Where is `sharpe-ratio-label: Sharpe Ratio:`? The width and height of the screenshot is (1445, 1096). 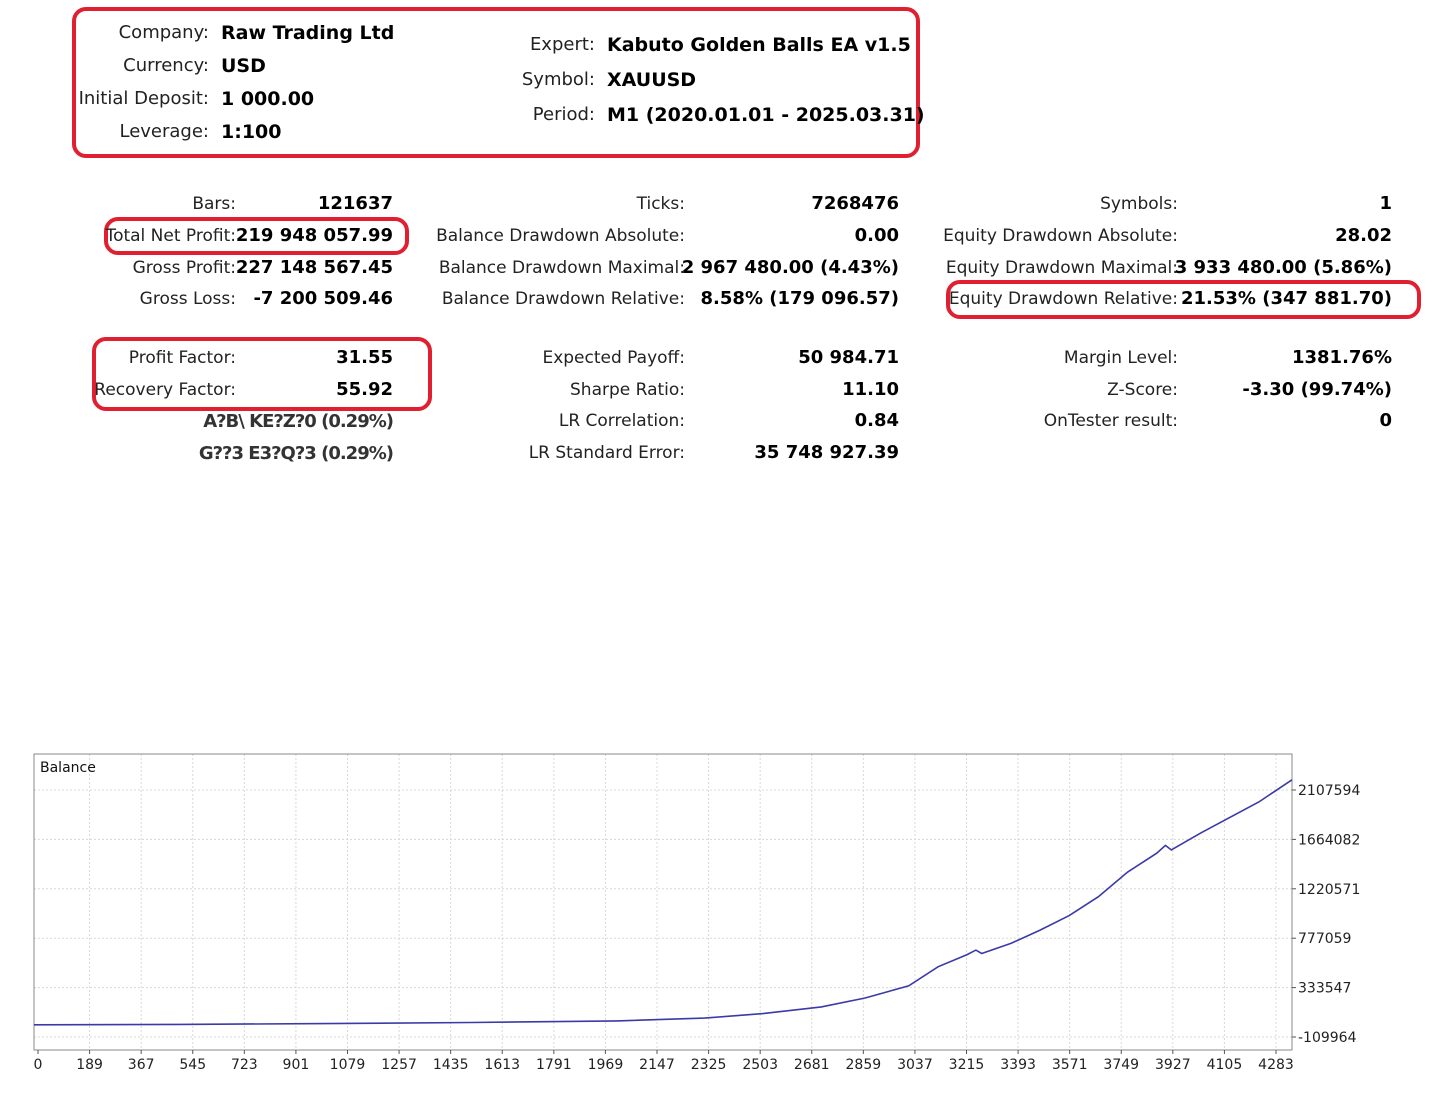 sharpe-ratio-label: Sharpe Ratio: is located at coordinates (627, 390).